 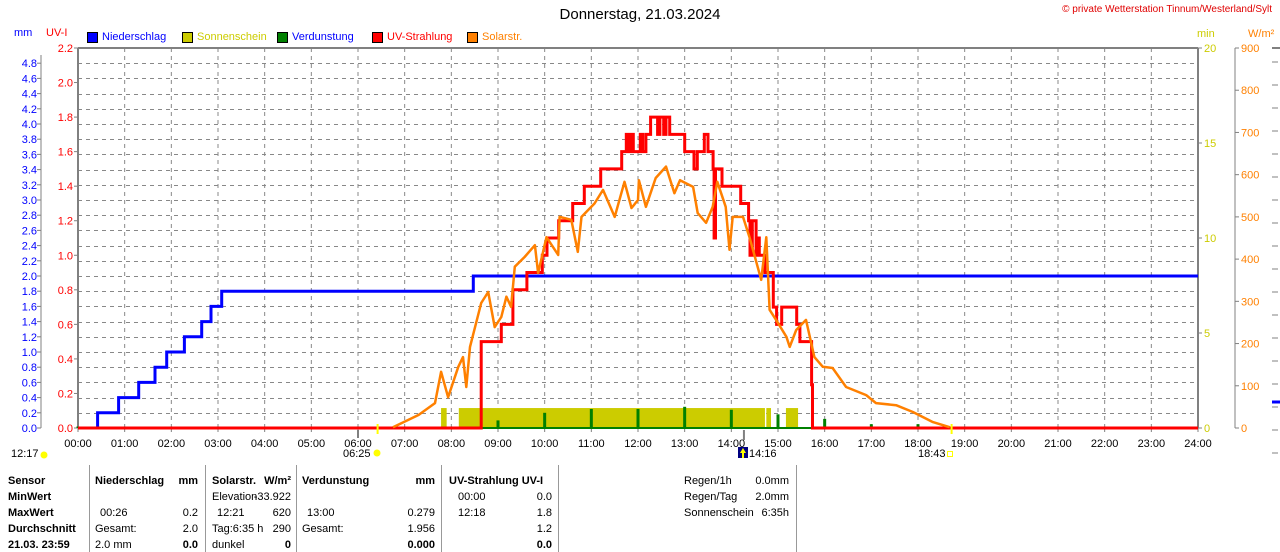 I want to click on table-cell-value: 0.0, so click(x=544, y=545).